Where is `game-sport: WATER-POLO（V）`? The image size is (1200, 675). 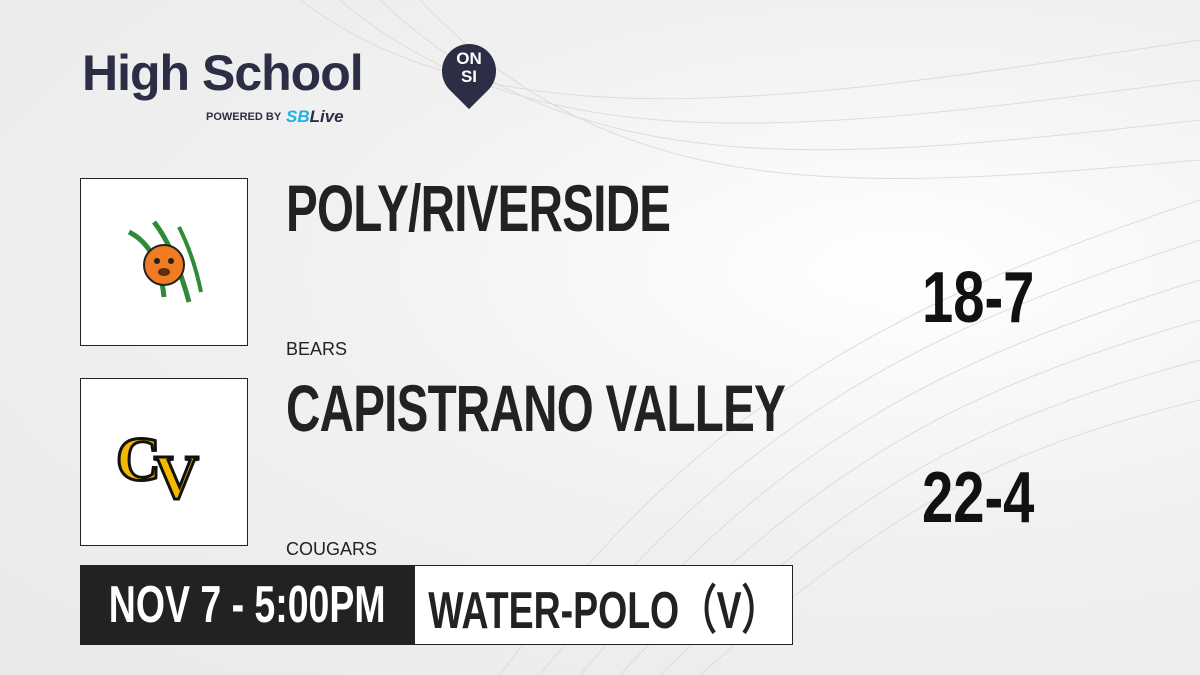
game-sport: WATER-POLO（V） is located at coordinates (603, 610).